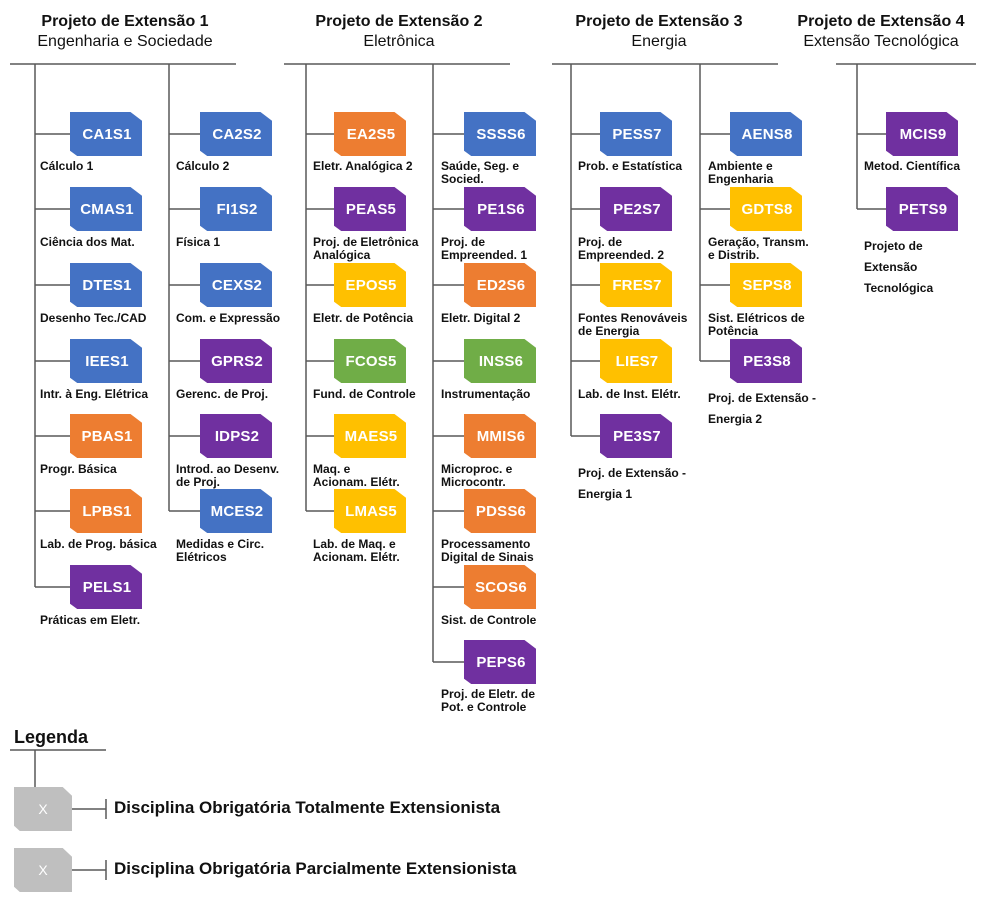  I want to click on course-code: PE2S7, so click(637, 209).